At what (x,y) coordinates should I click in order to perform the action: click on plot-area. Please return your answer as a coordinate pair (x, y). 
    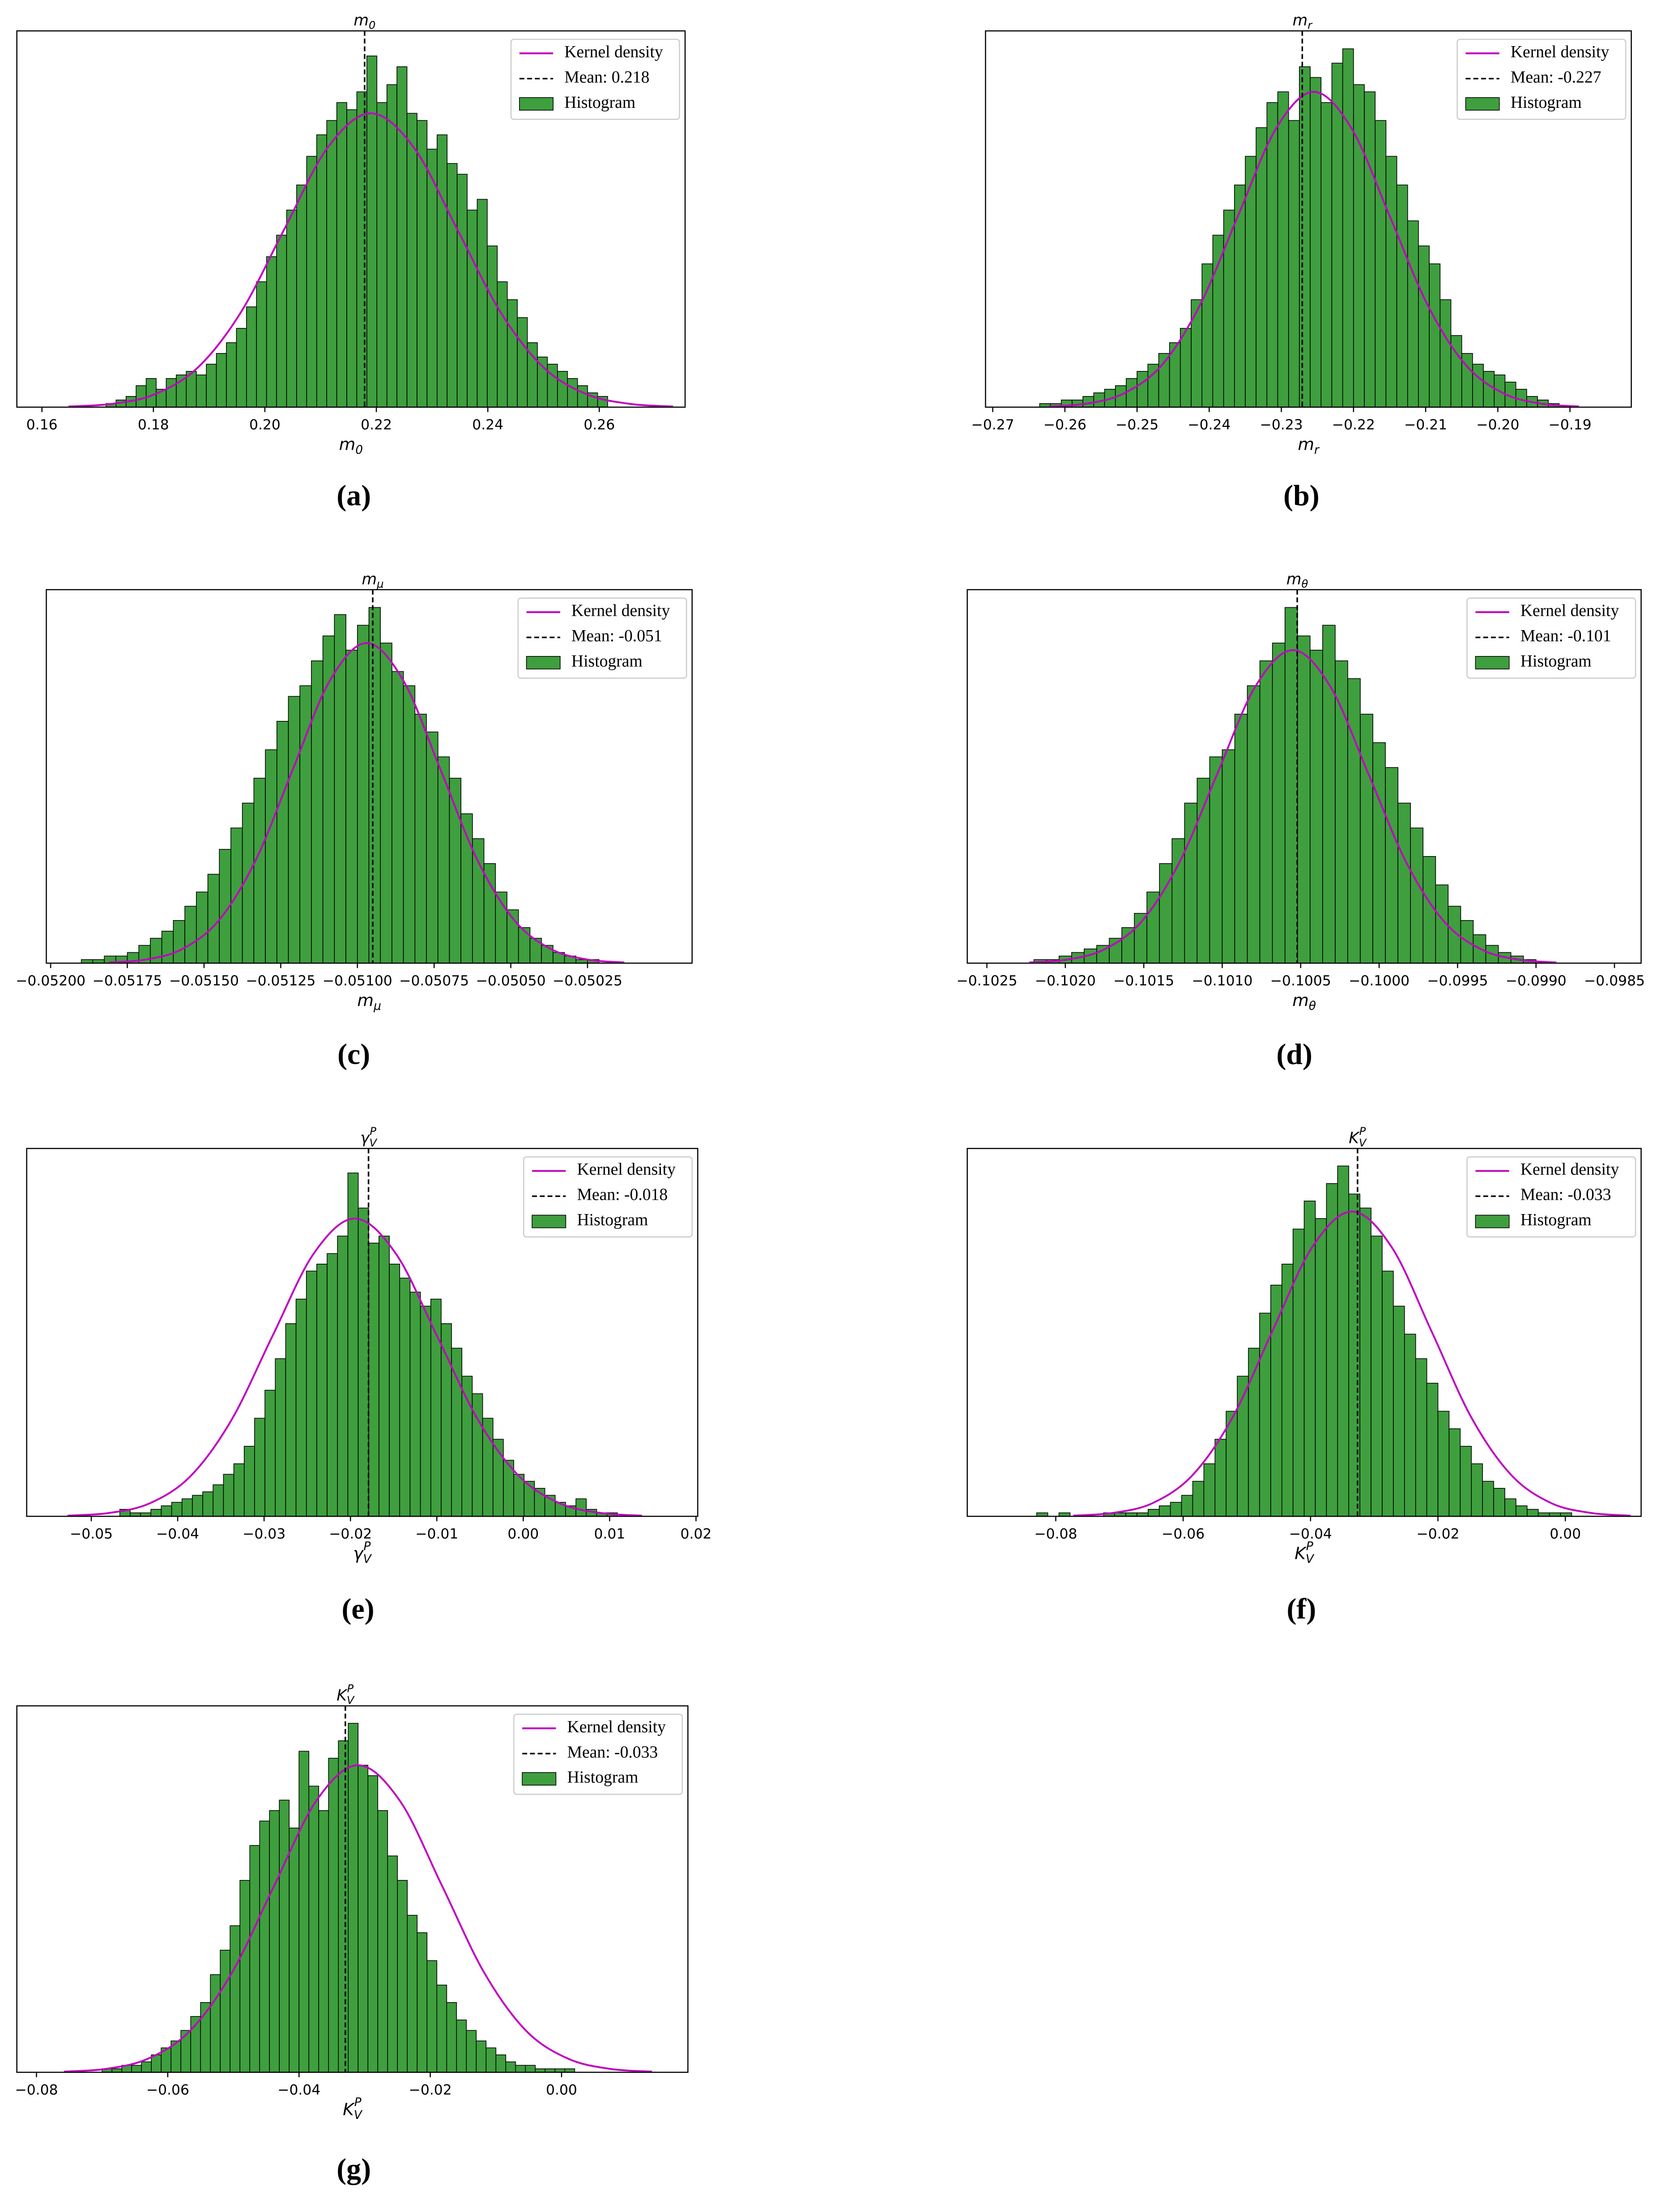
    Looking at the image, I should click on (354, 1344).